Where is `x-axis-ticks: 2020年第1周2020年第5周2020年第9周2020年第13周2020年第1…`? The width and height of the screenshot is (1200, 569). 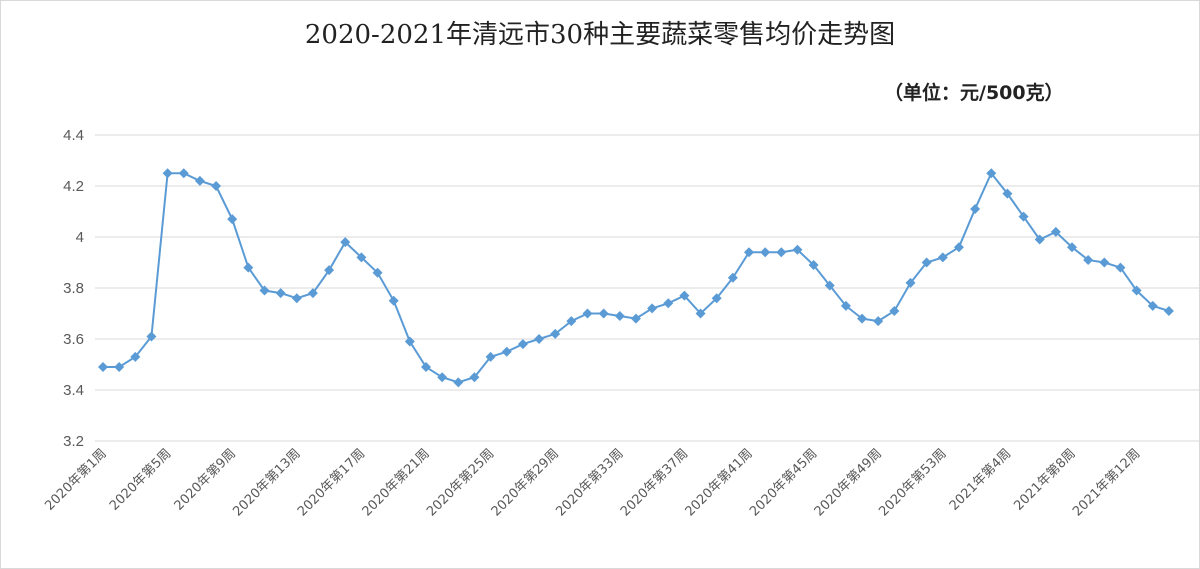
x-axis-ticks: 2020年第1周2020年第5周2020年第9周2020年第13周2020年第1… is located at coordinates (592, 482).